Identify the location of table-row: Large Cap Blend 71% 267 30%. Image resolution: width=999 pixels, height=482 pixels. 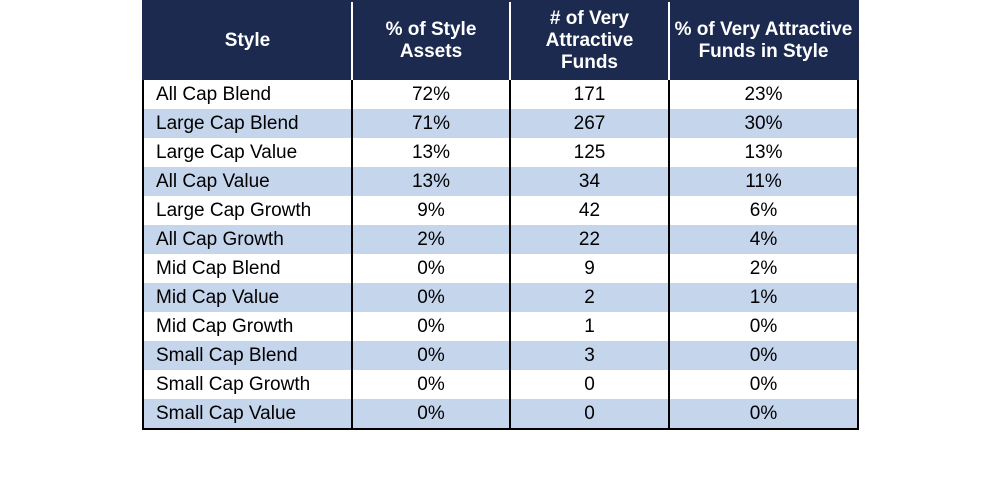
(500, 123).